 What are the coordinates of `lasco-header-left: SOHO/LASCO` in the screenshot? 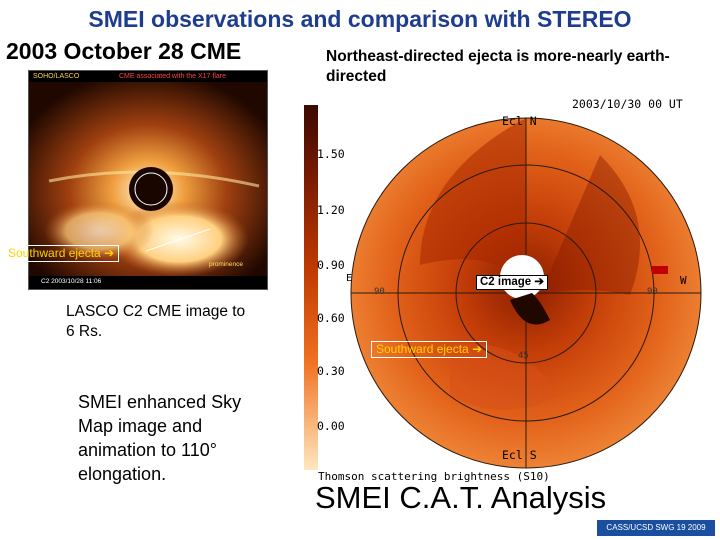 It's located at (56, 76).